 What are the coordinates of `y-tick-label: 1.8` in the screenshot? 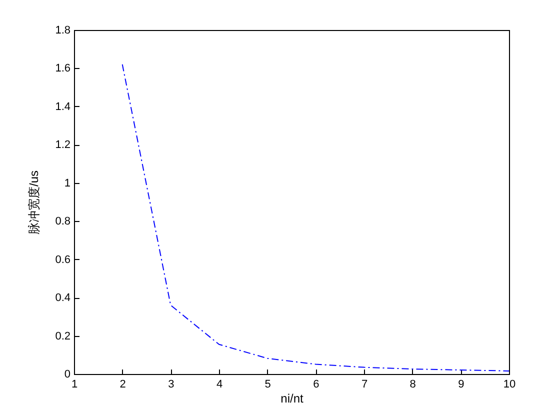 It's located at (62, 30).